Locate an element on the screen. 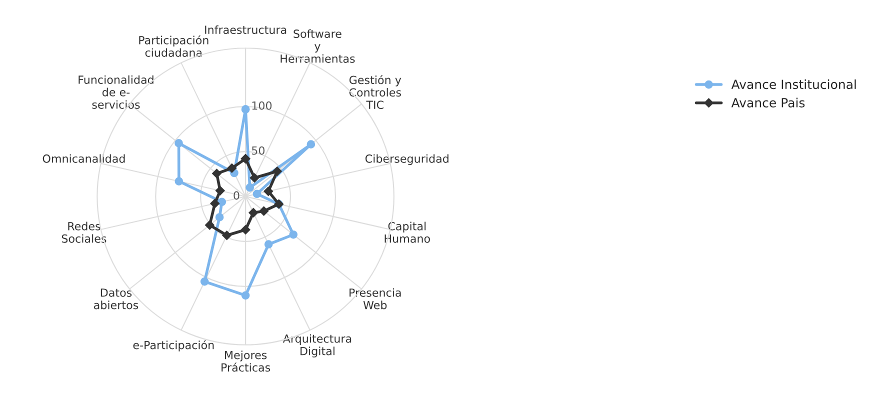  spoke-label: Presencia Web is located at coordinates (375, 299).